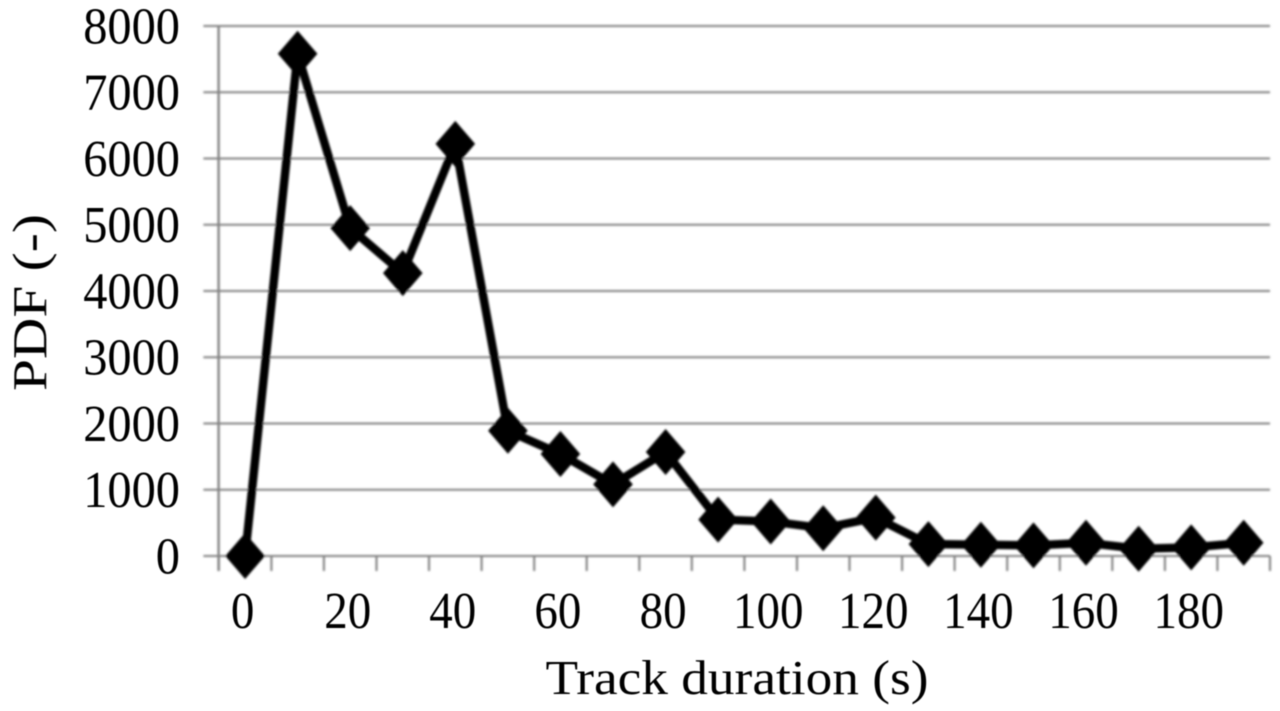 The height and width of the screenshot is (711, 1280). Describe the element at coordinates (131, 358) in the screenshot. I see `svg-text: 3000` at that location.